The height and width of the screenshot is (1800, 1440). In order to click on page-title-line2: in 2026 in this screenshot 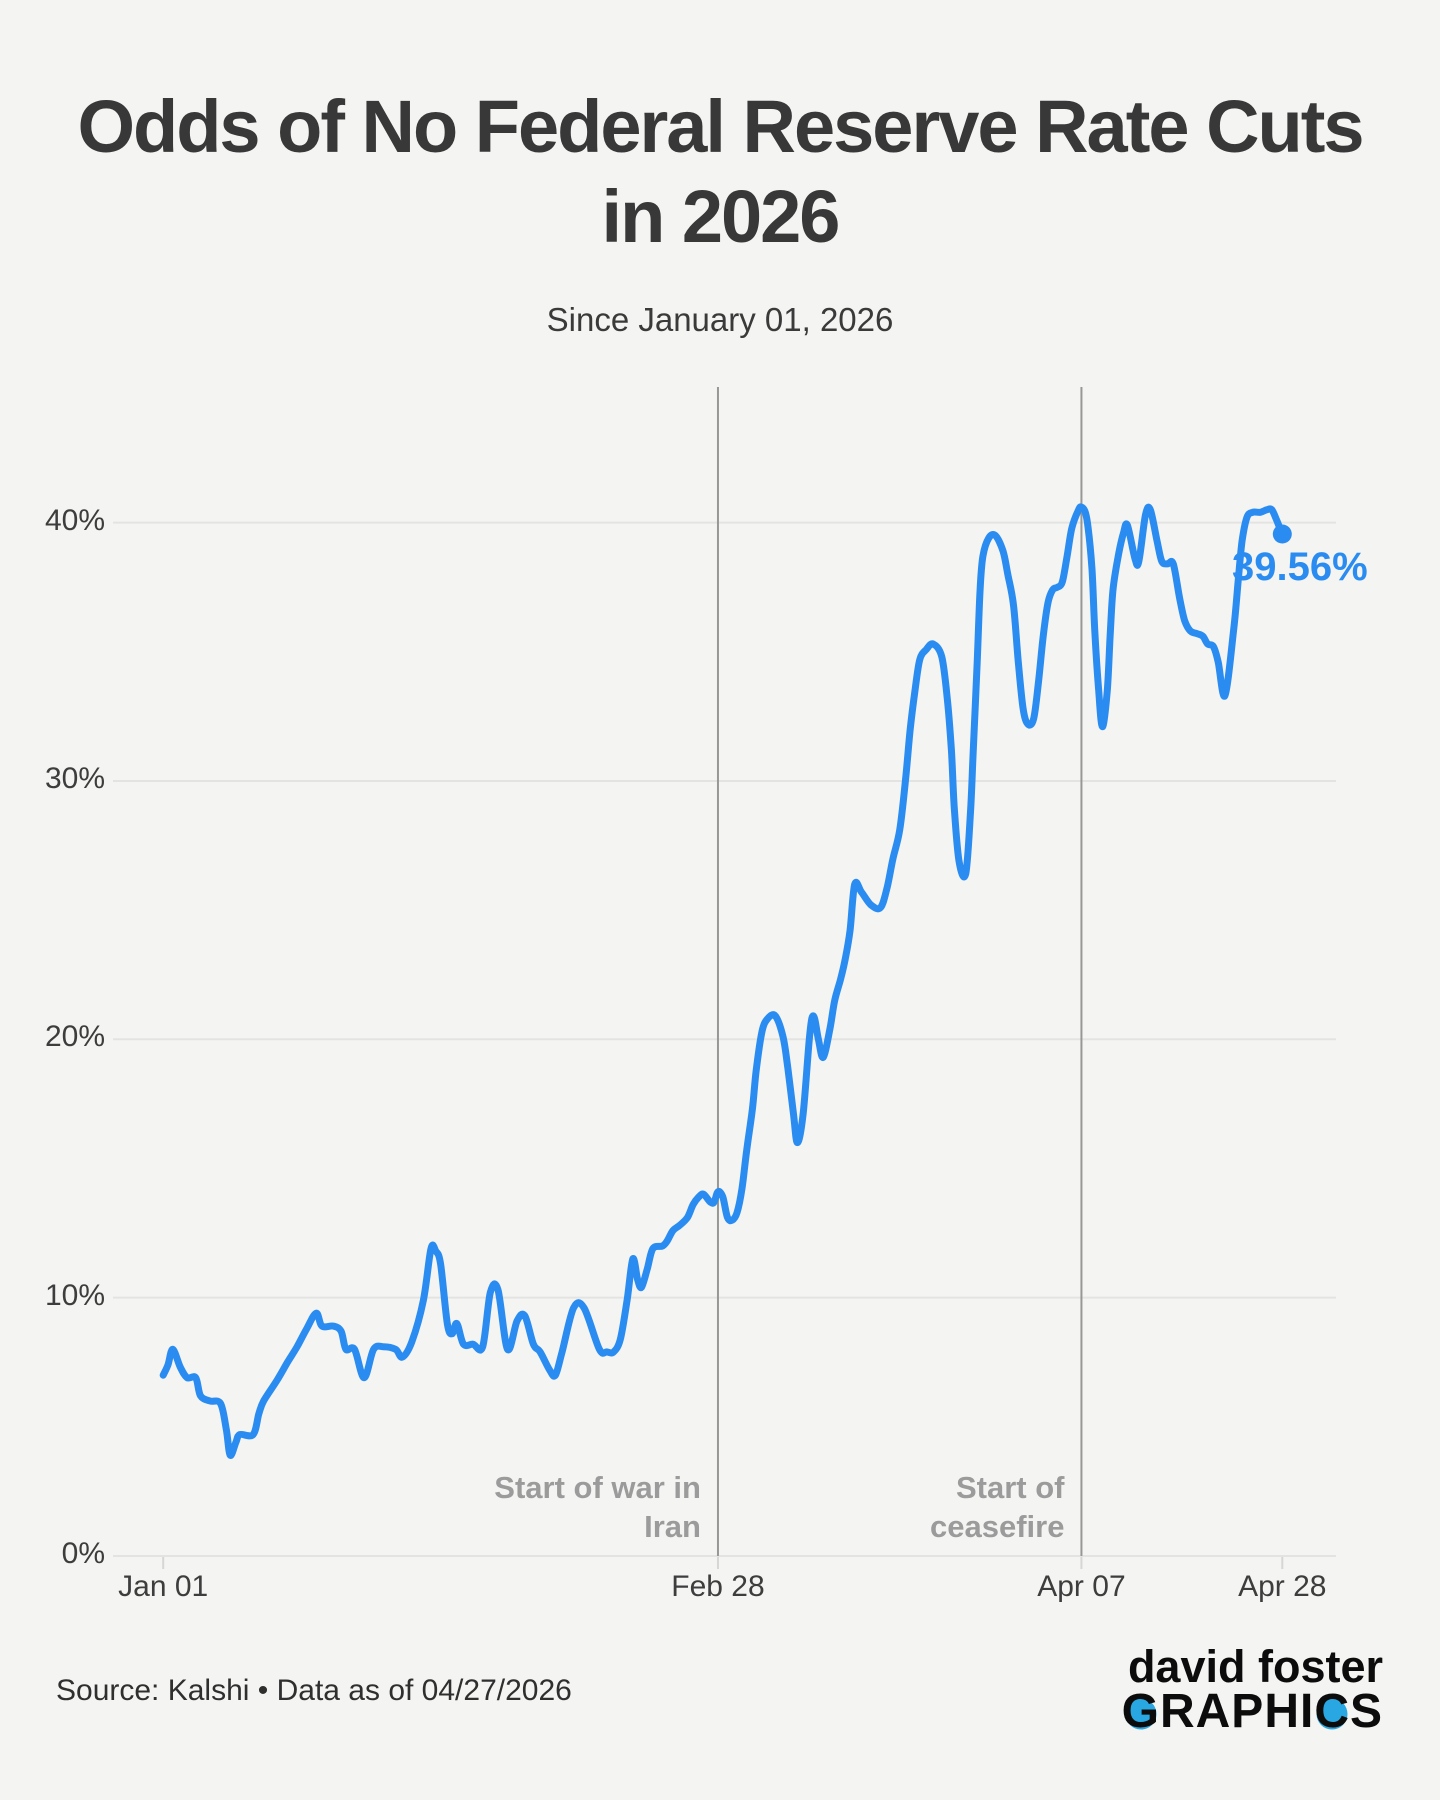, I will do `click(721, 216)`.